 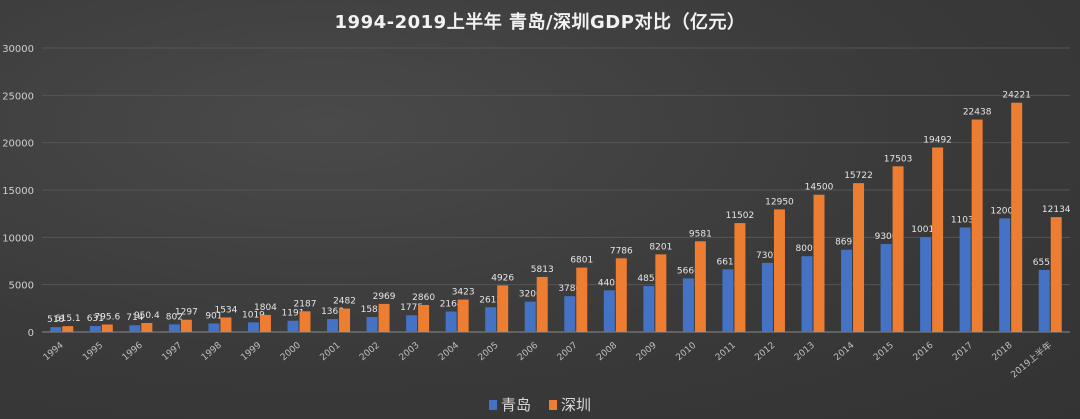 What do you see at coordinates (490, 300) in the screenshot?
I see `data-label-qingdao: 2612` at bounding box center [490, 300].